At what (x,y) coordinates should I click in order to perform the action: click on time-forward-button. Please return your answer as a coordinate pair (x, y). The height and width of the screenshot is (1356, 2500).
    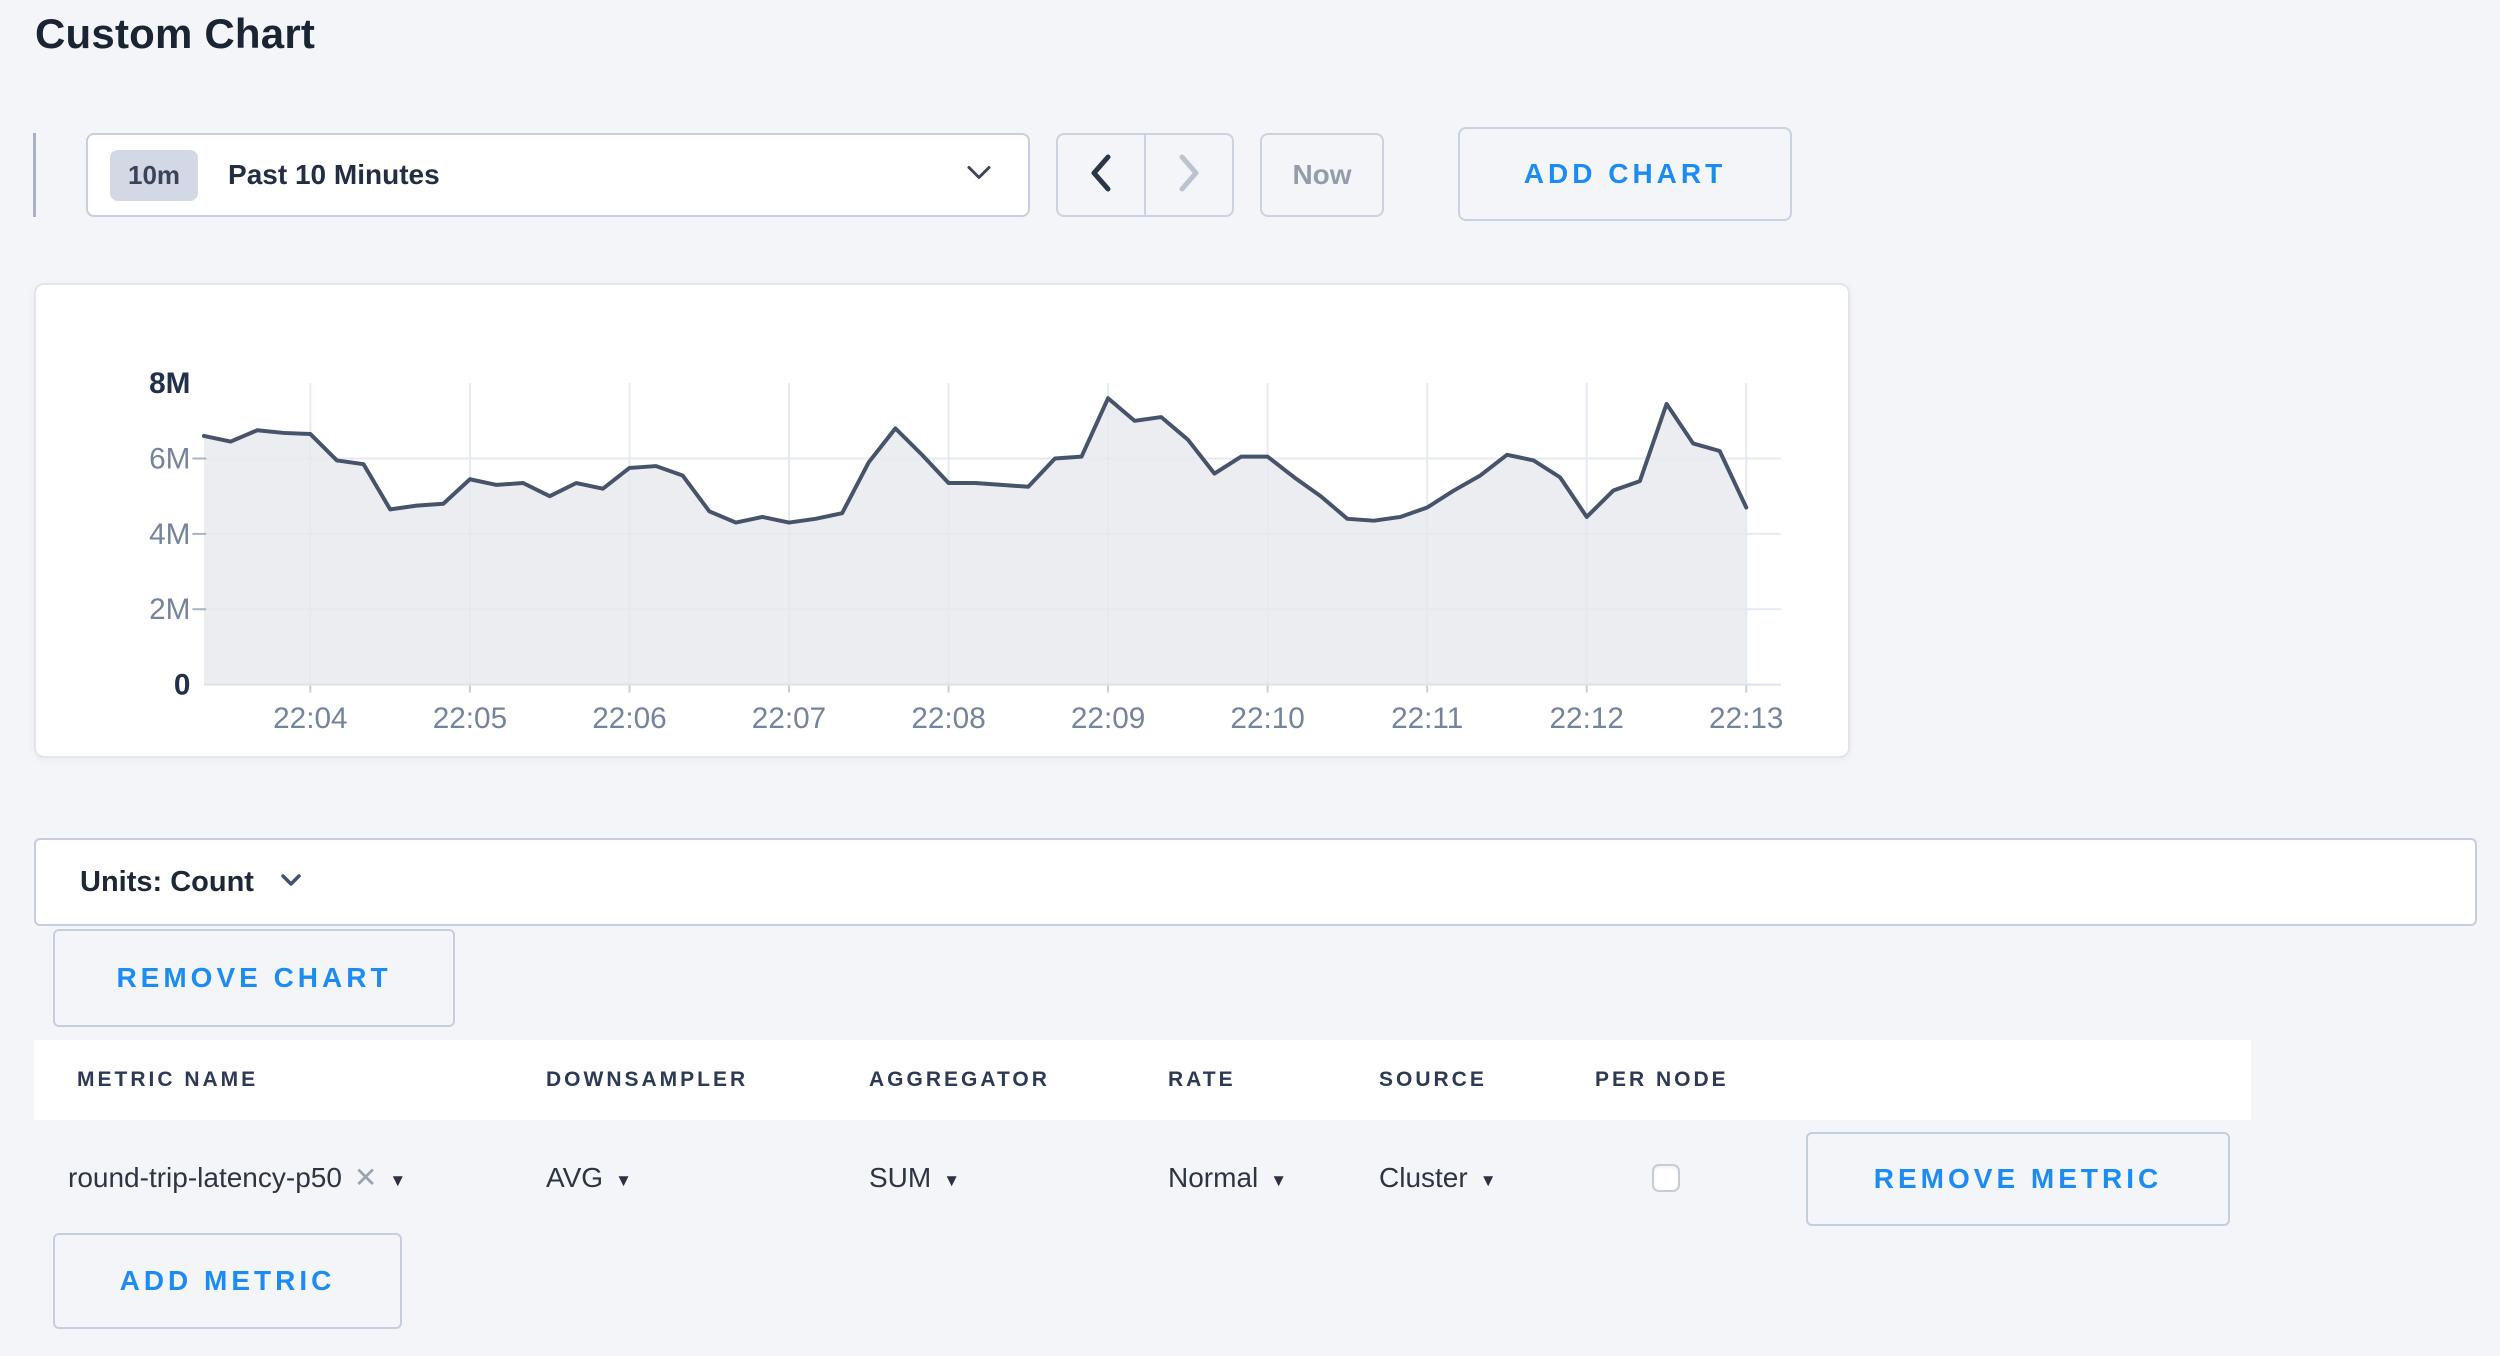
    Looking at the image, I should click on (1189, 175).